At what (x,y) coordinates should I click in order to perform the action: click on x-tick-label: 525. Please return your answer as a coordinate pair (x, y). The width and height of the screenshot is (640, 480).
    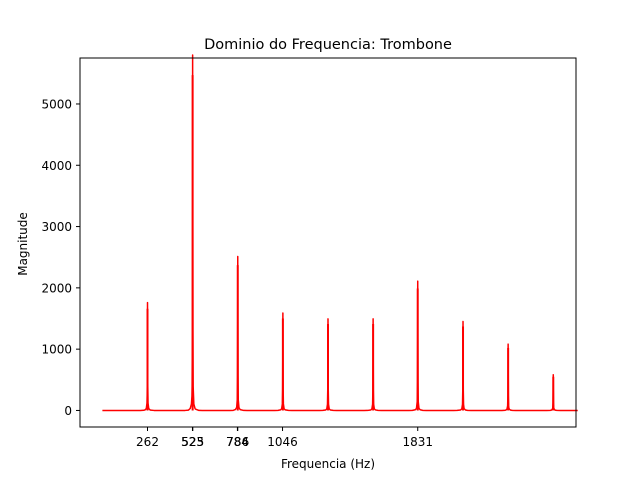
    Looking at the image, I should click on (192, 442).